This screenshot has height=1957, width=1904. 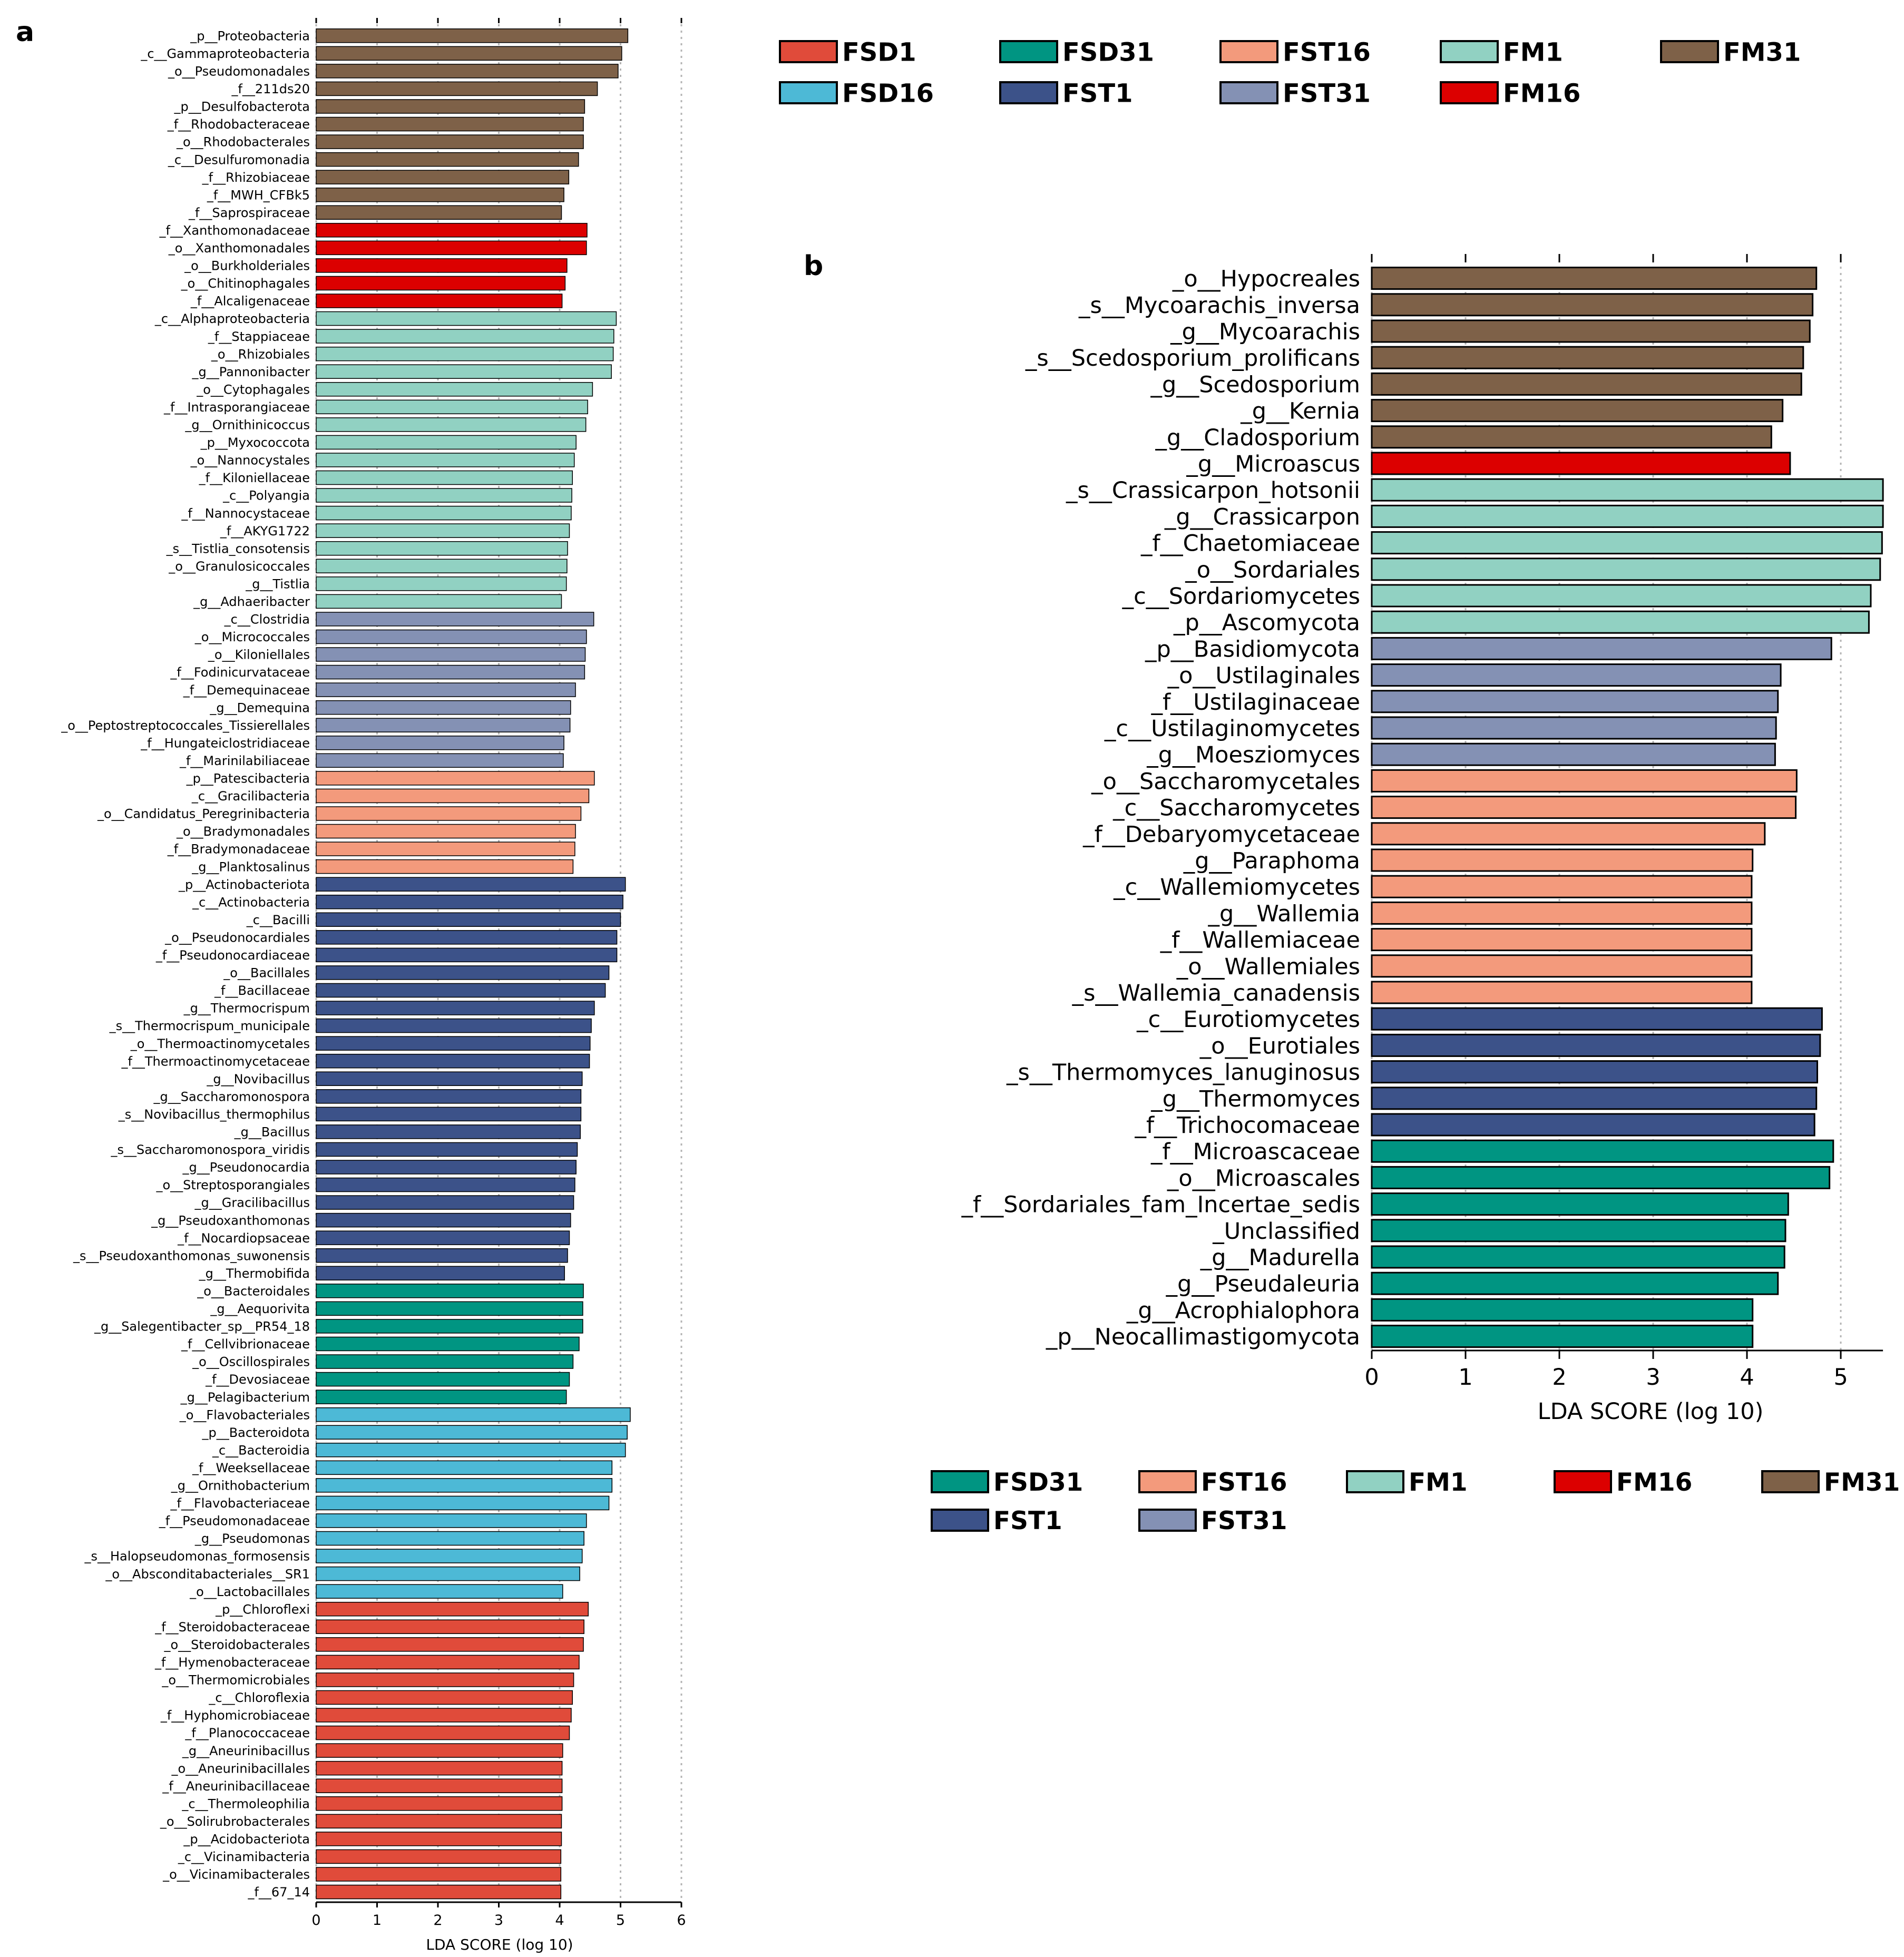 What do you see at coordinates (1587, 357) in the screenshot?
I see `bar-s-scedosporium-prolificans` at bounding box center [1587, 357].